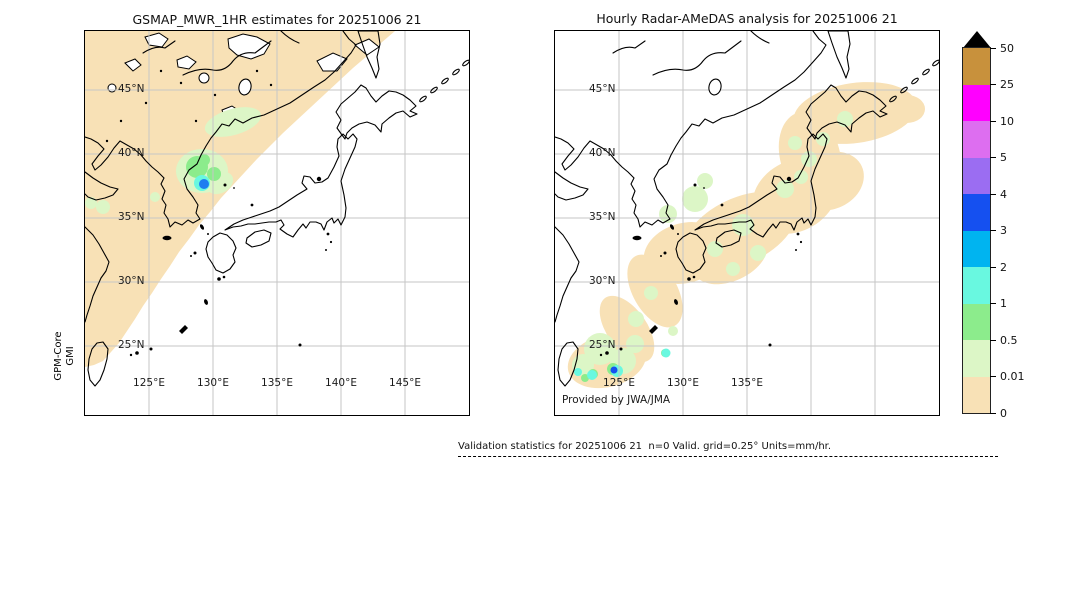 Image resolution: width=1080 pixels, height=612 pixels. Describe the element at coordinates (1003, 194) in the screenshot. I see `colorbar-tick-label: 4` at that location.